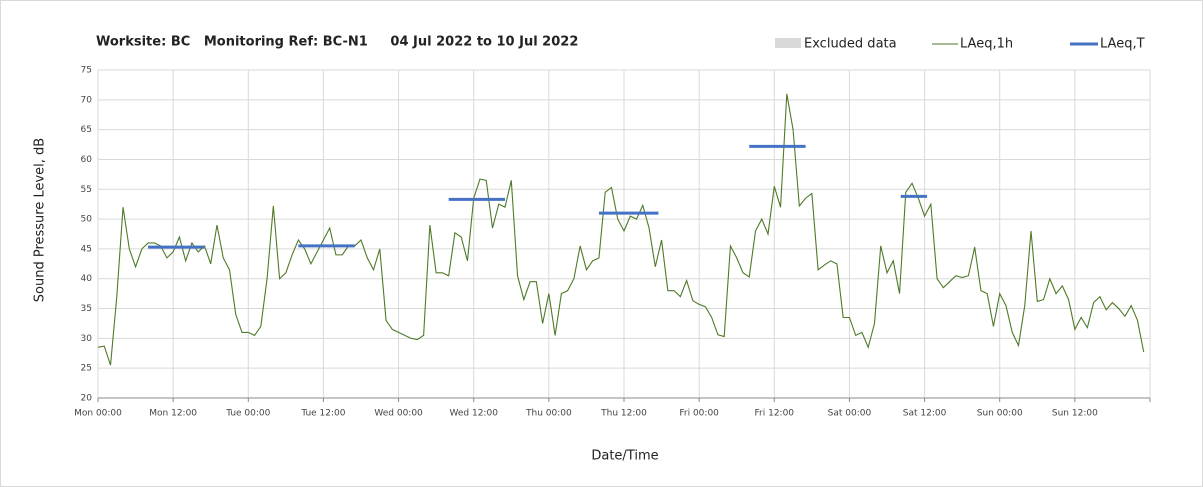 This screenshot has width=1203, height=487. I want to click on y-tick-label: 30, so click(87, 339).